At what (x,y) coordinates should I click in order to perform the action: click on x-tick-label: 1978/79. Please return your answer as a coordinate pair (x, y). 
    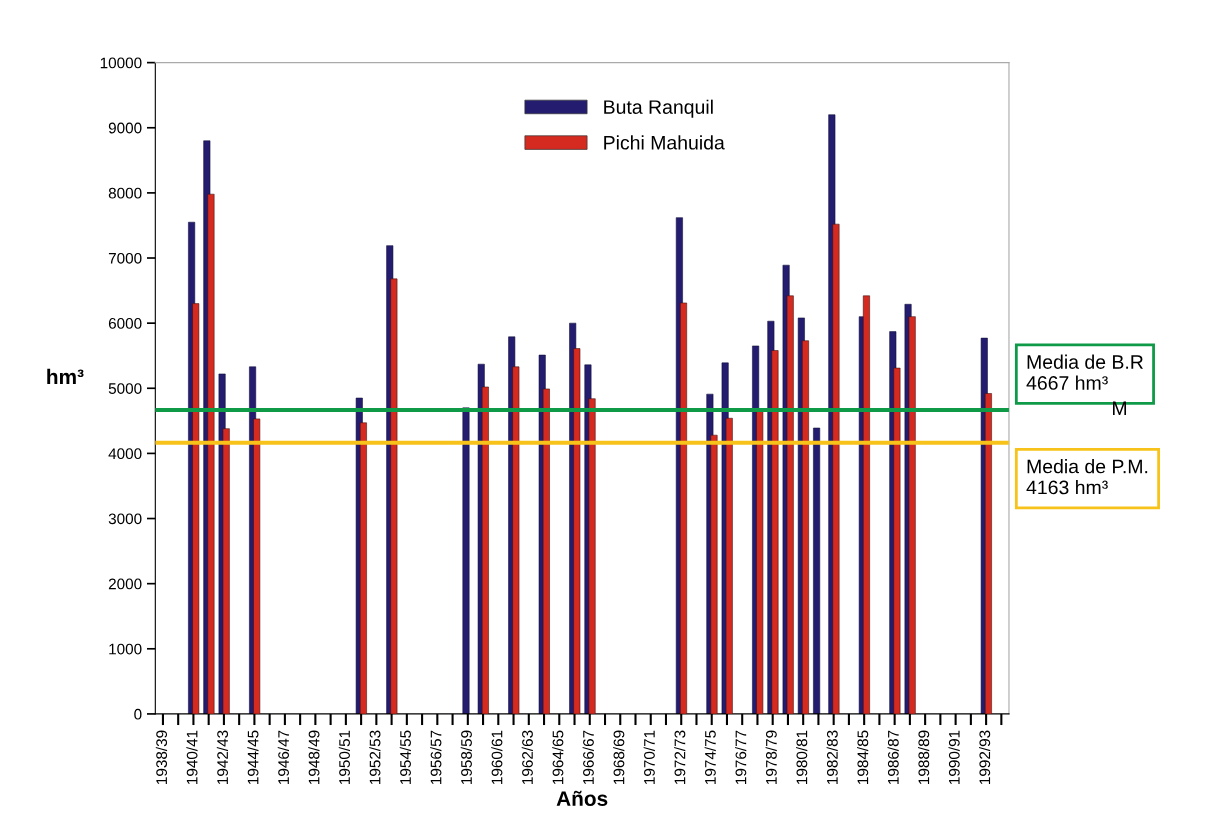
    Looking at the image, I should click on (771, 757).